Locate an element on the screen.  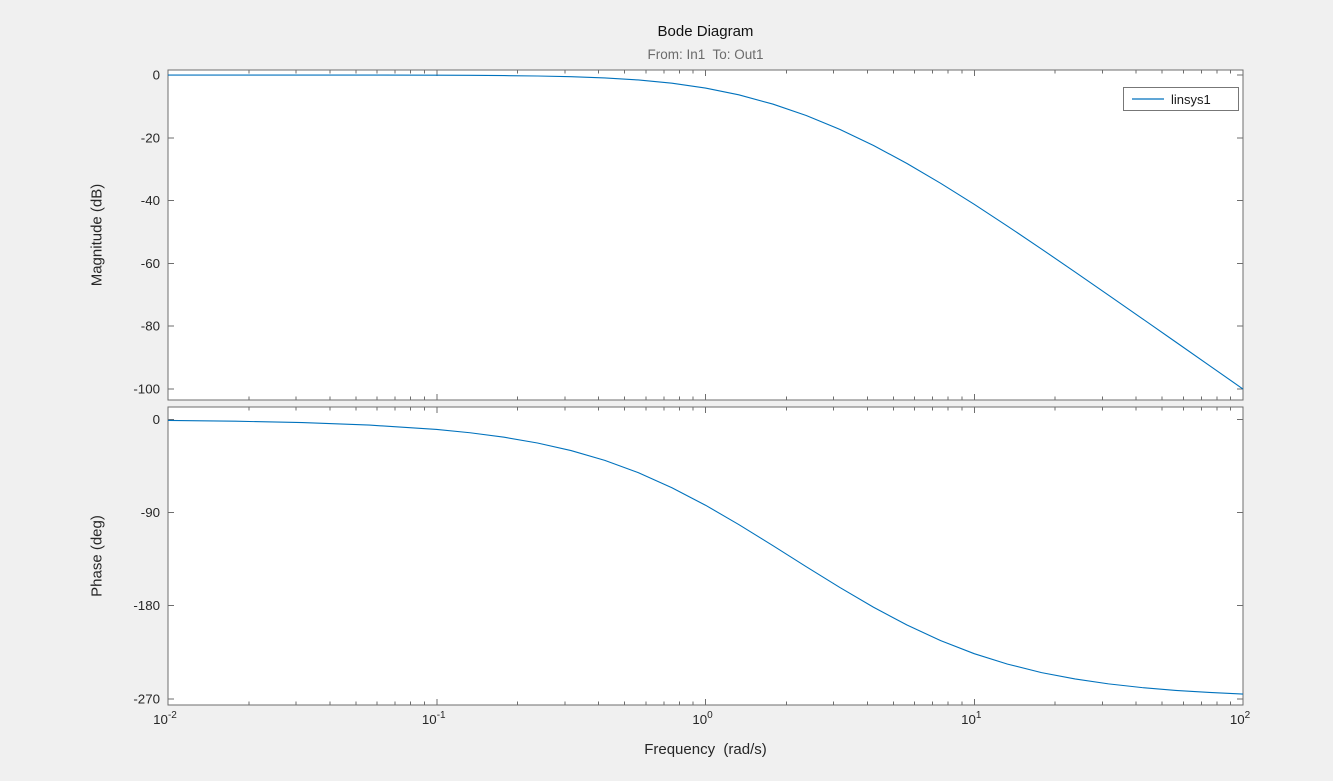
phase-ytick-label: -90 is located at coordinates (150, 512).